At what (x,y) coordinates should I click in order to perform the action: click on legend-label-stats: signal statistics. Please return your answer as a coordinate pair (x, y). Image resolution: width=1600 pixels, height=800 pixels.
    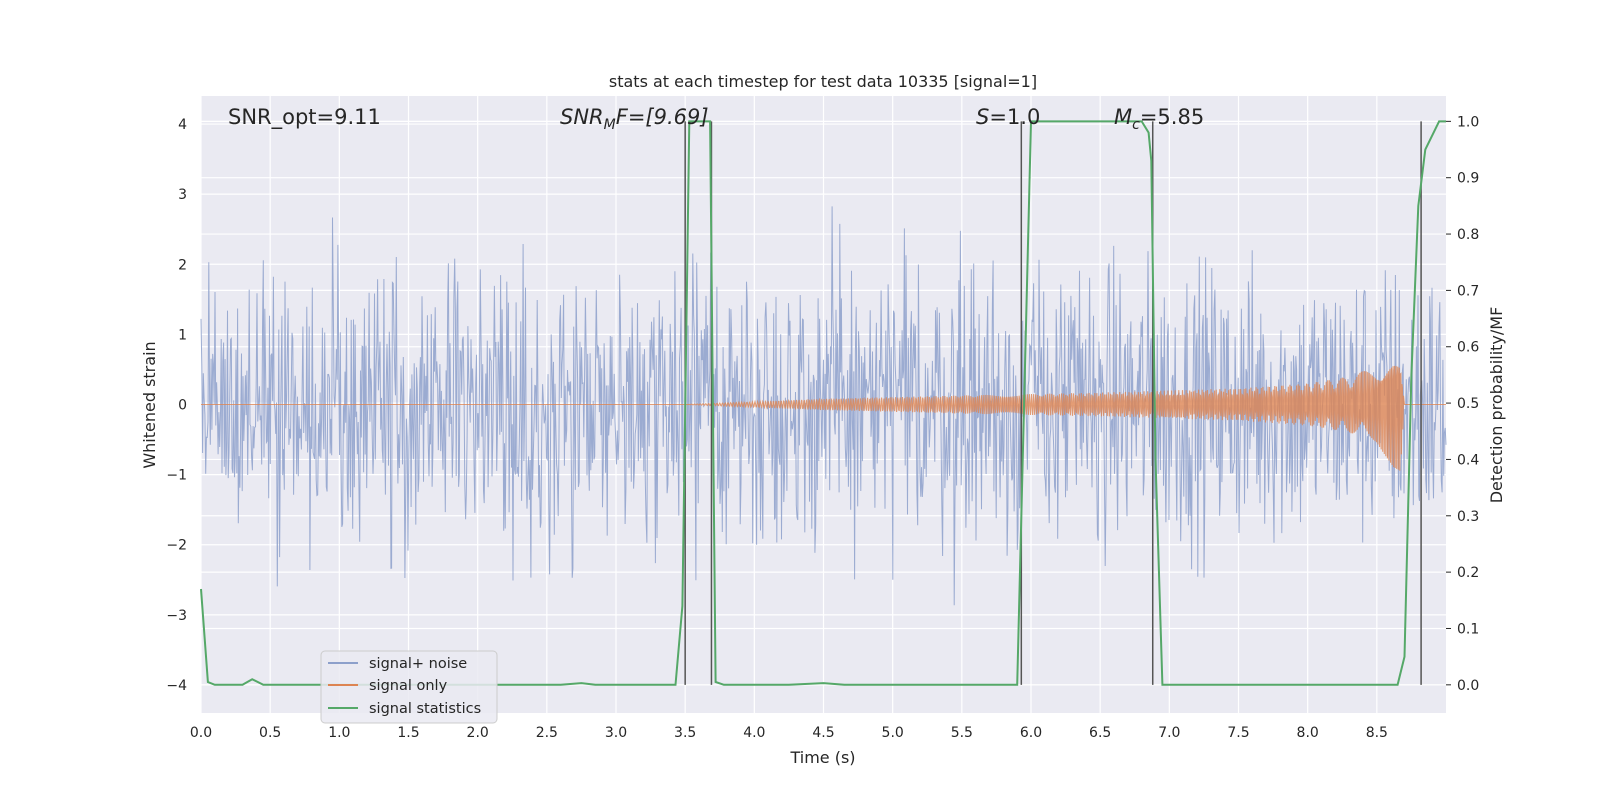
    Looking at the image, I should click on (425, 709).